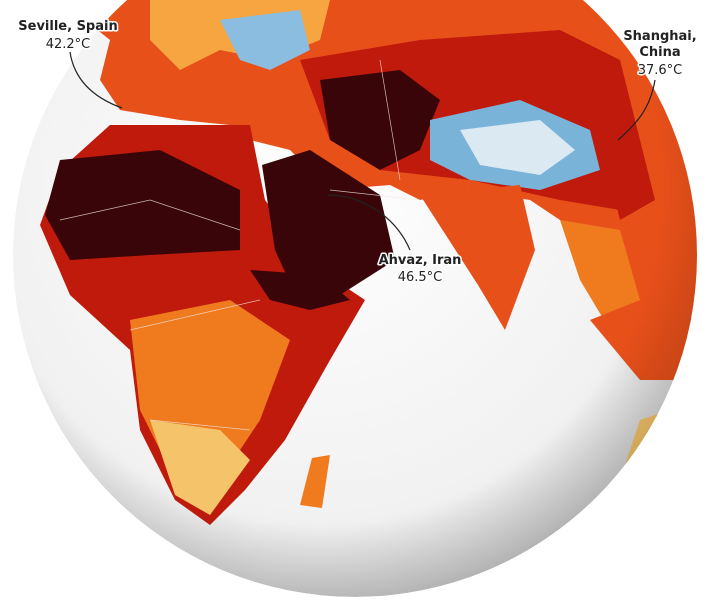  Describe the element at coordinates (659, 36) in the screenshot. I see `place-label: Shanghai,` at that location.